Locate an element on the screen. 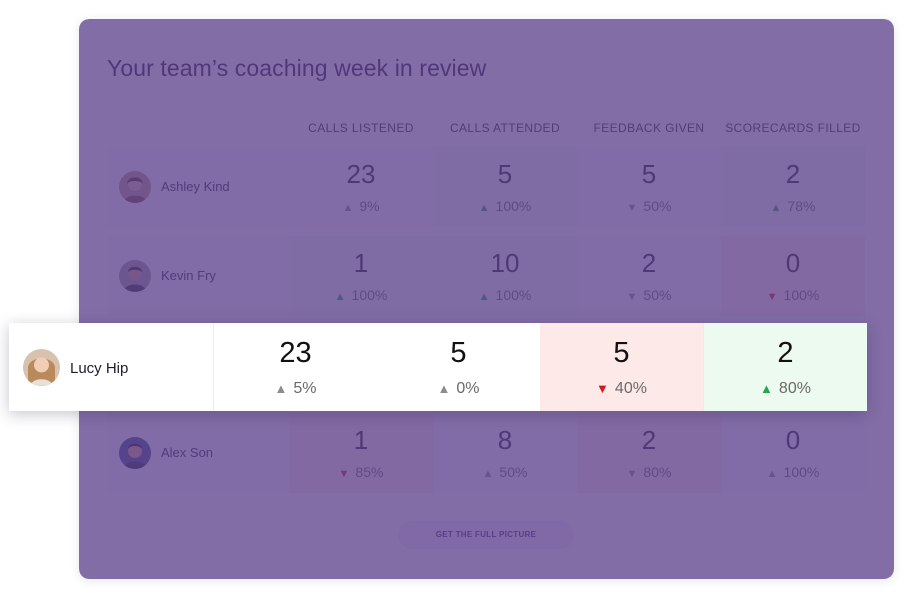 This screenshot has width=912, height=600. metric-change: ▲ 80% is located at coordinates (785, 389).